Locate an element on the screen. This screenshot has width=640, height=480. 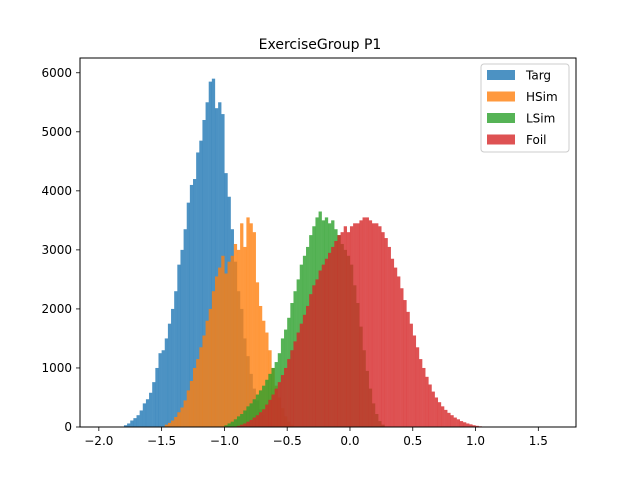
y-tick-label: 5000 is located at coordinates (56, 132).